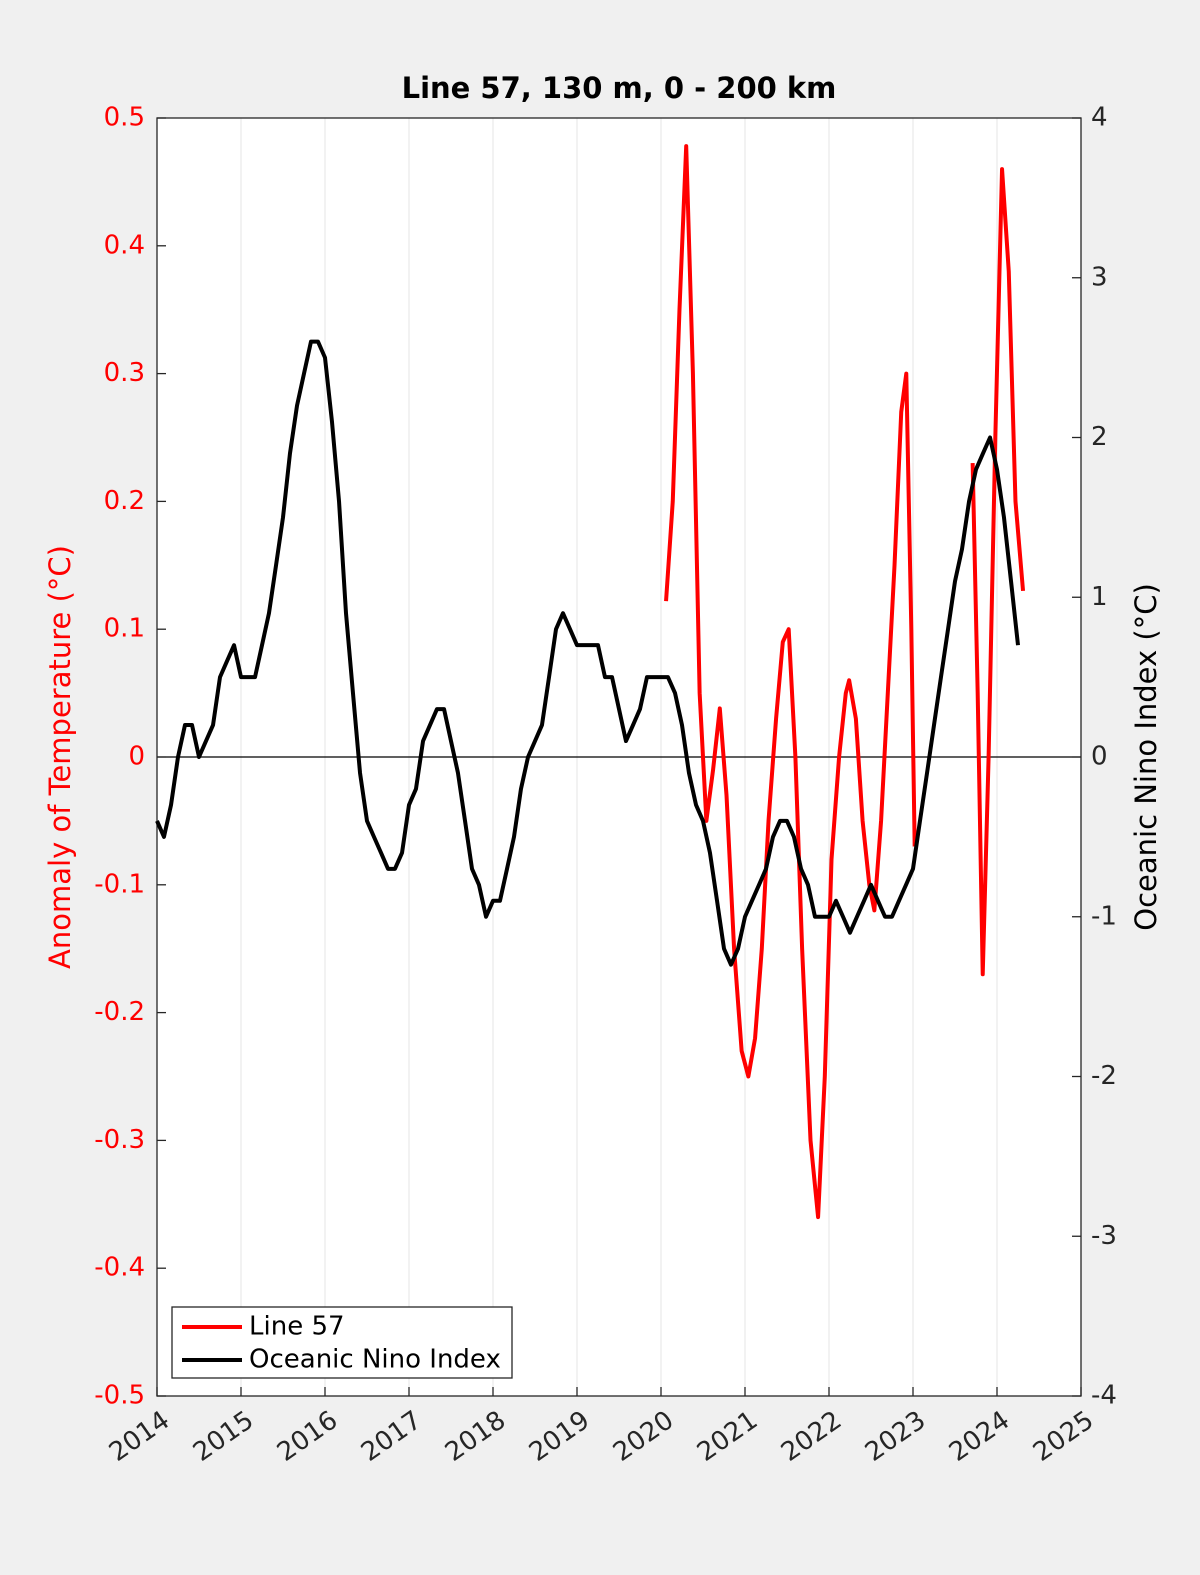 The width and height of the screenshot is (1200, 1575). Describe the element at coordinates (119, 1012) in the screenshot. I see `y-tick-label: -0.2` at that location.